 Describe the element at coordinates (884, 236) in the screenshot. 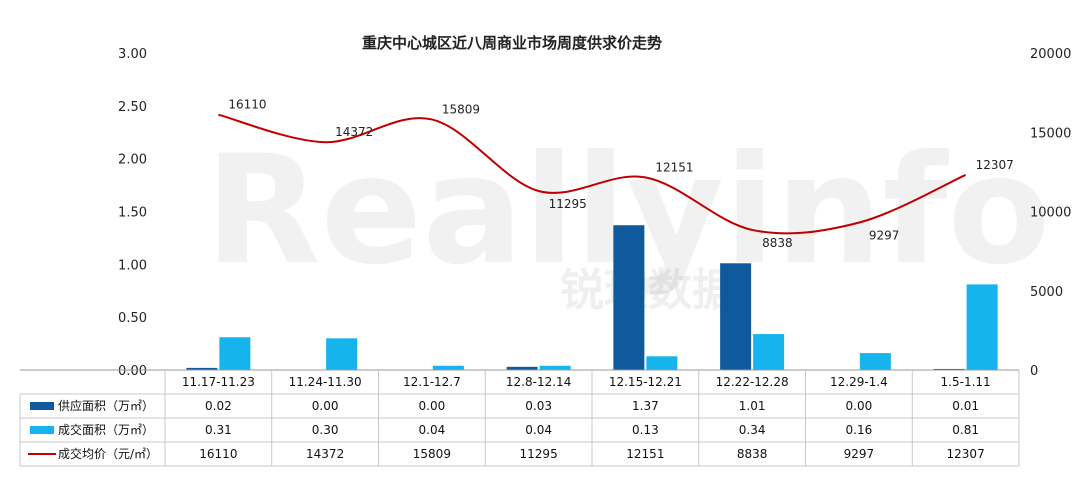

I see `price-data-label: 9297` at that location.